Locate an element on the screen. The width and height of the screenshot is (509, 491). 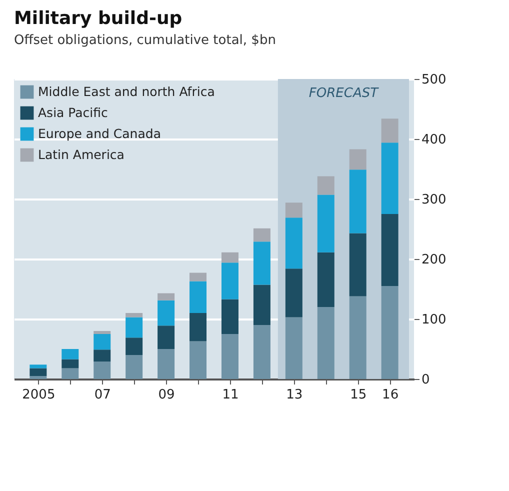
y-tick-label: 0 is located at coordinates (426, 380).